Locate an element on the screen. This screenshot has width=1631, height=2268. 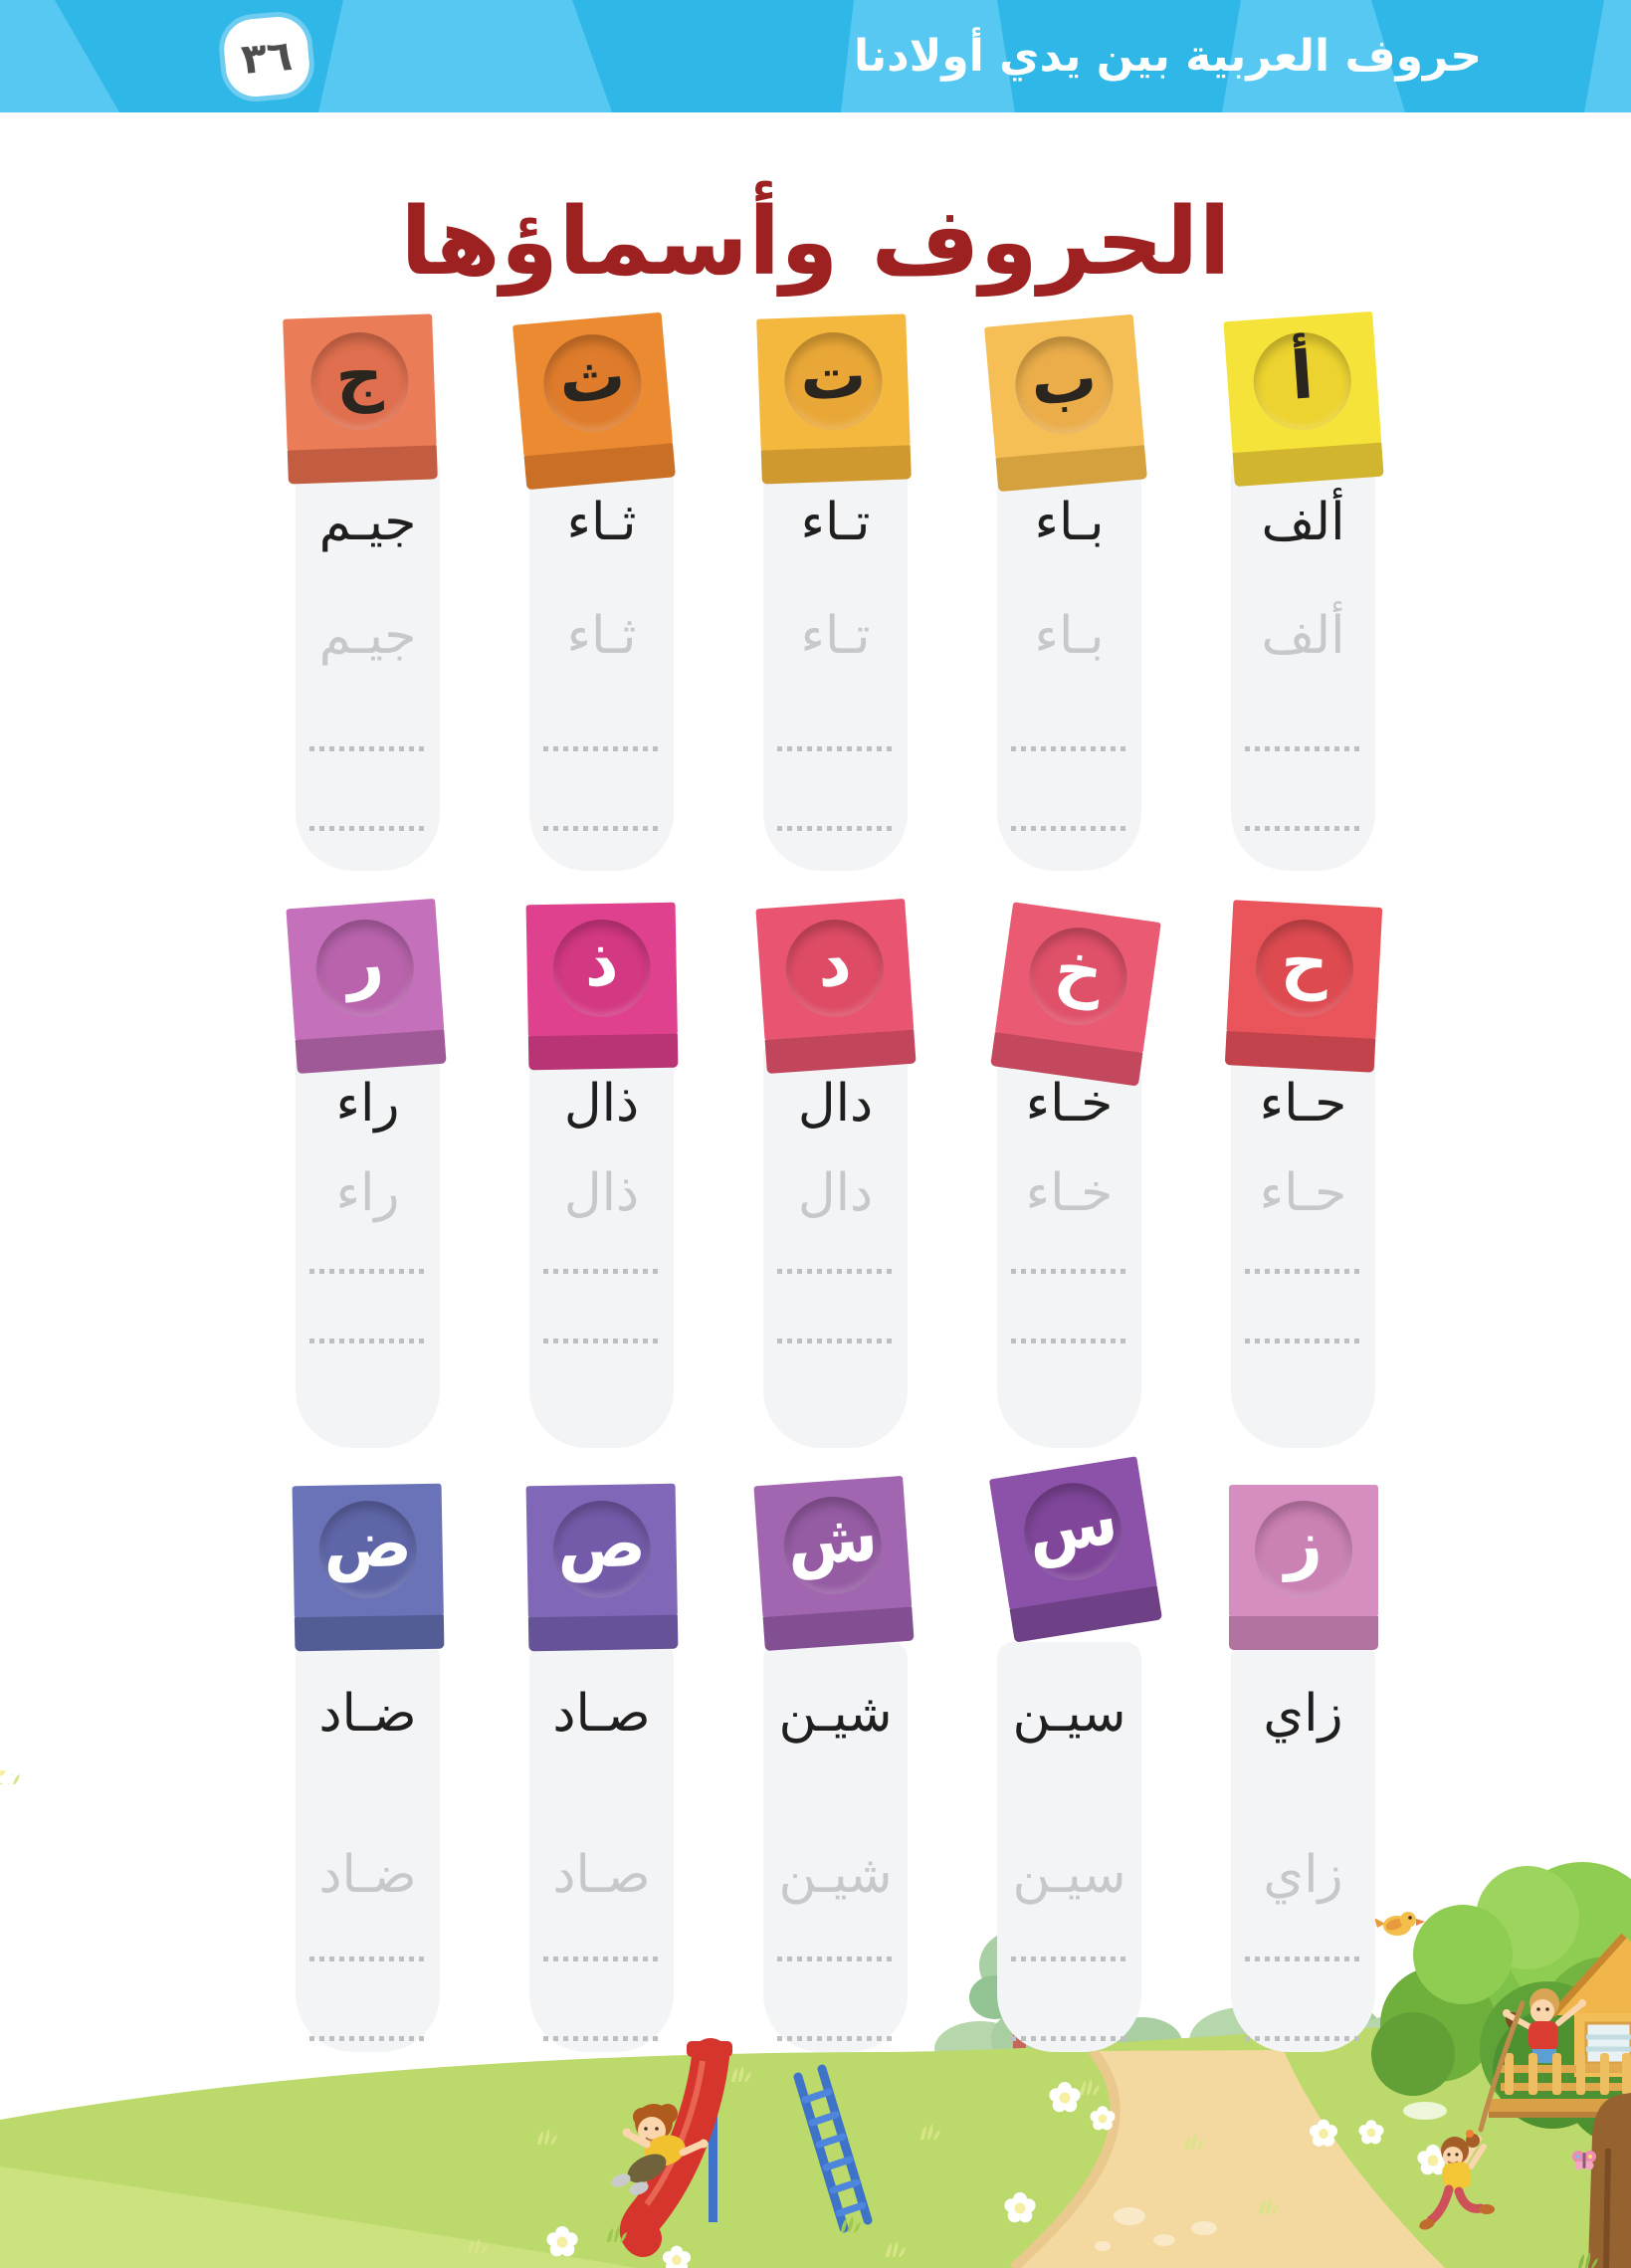
letter-cube: س is located at coordinates (1075, 1549).